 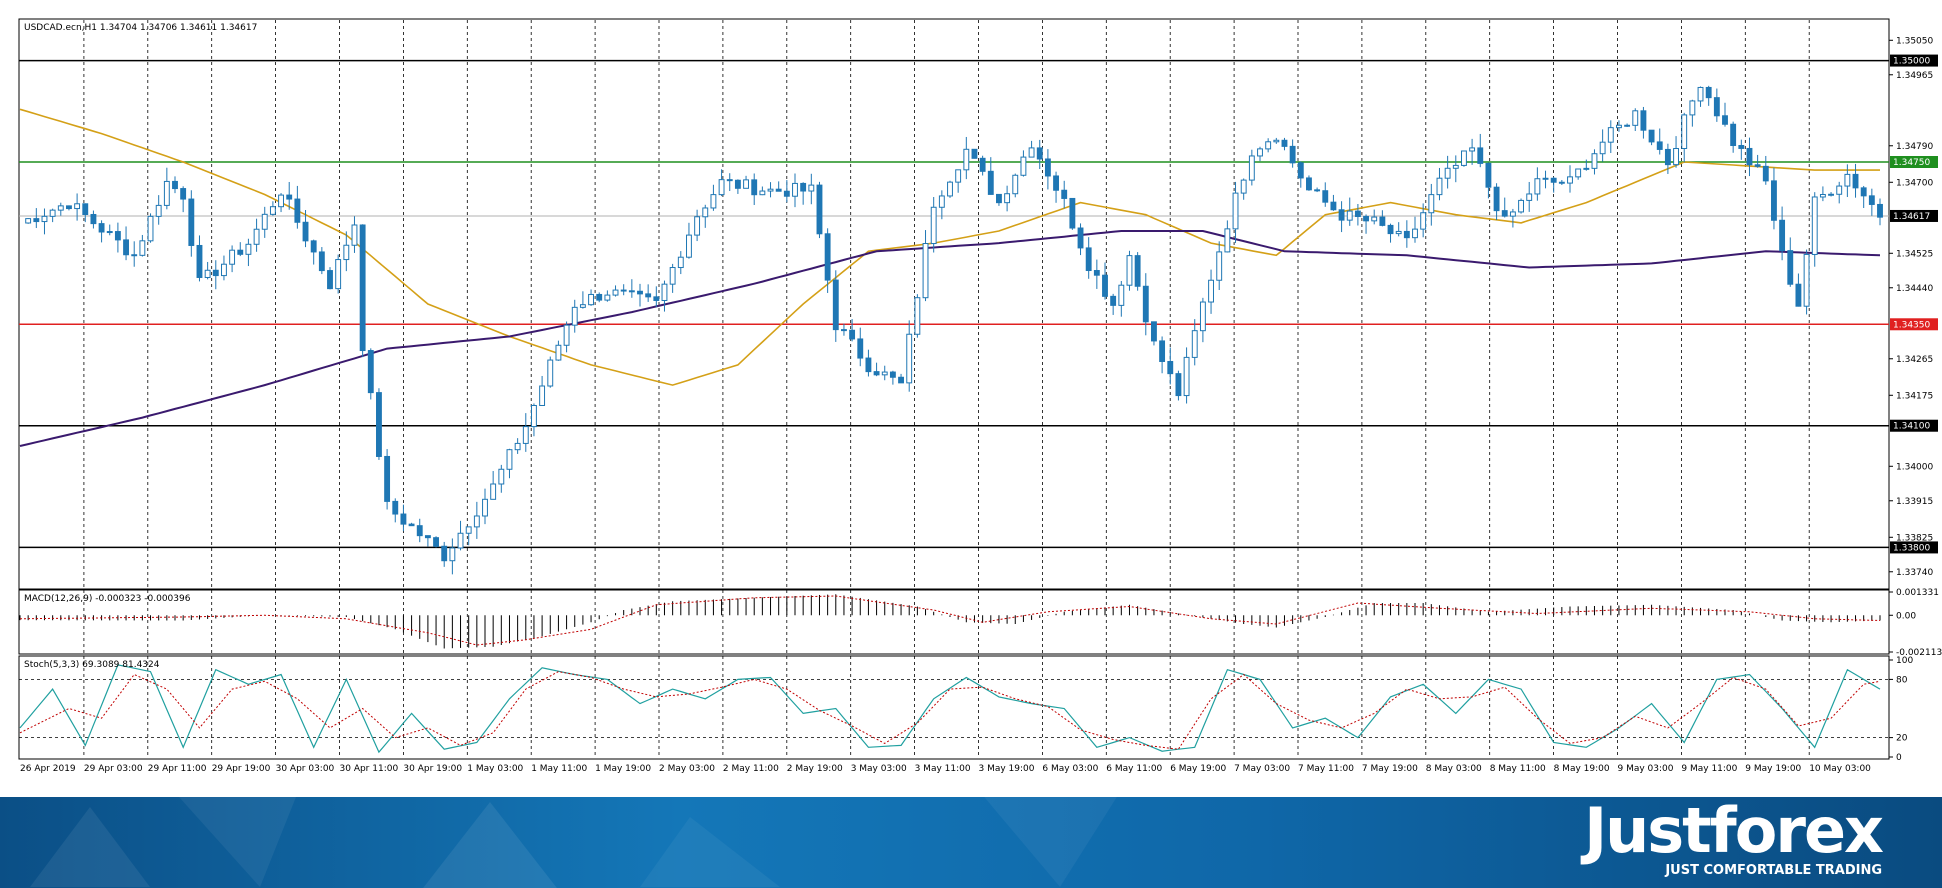 I want to click on x-tick-label: 8 May 03:00, so click(x=1454, y=769).